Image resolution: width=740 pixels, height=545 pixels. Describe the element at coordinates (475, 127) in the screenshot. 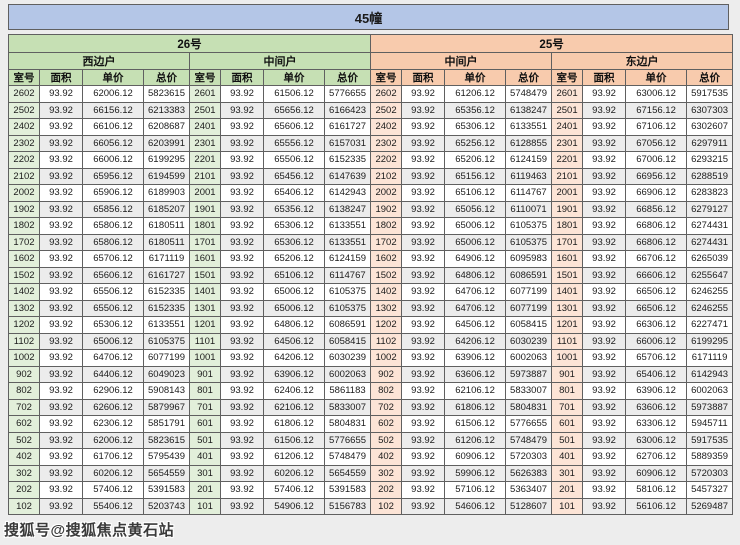

I see `value-cell: 65306.12` at that location.